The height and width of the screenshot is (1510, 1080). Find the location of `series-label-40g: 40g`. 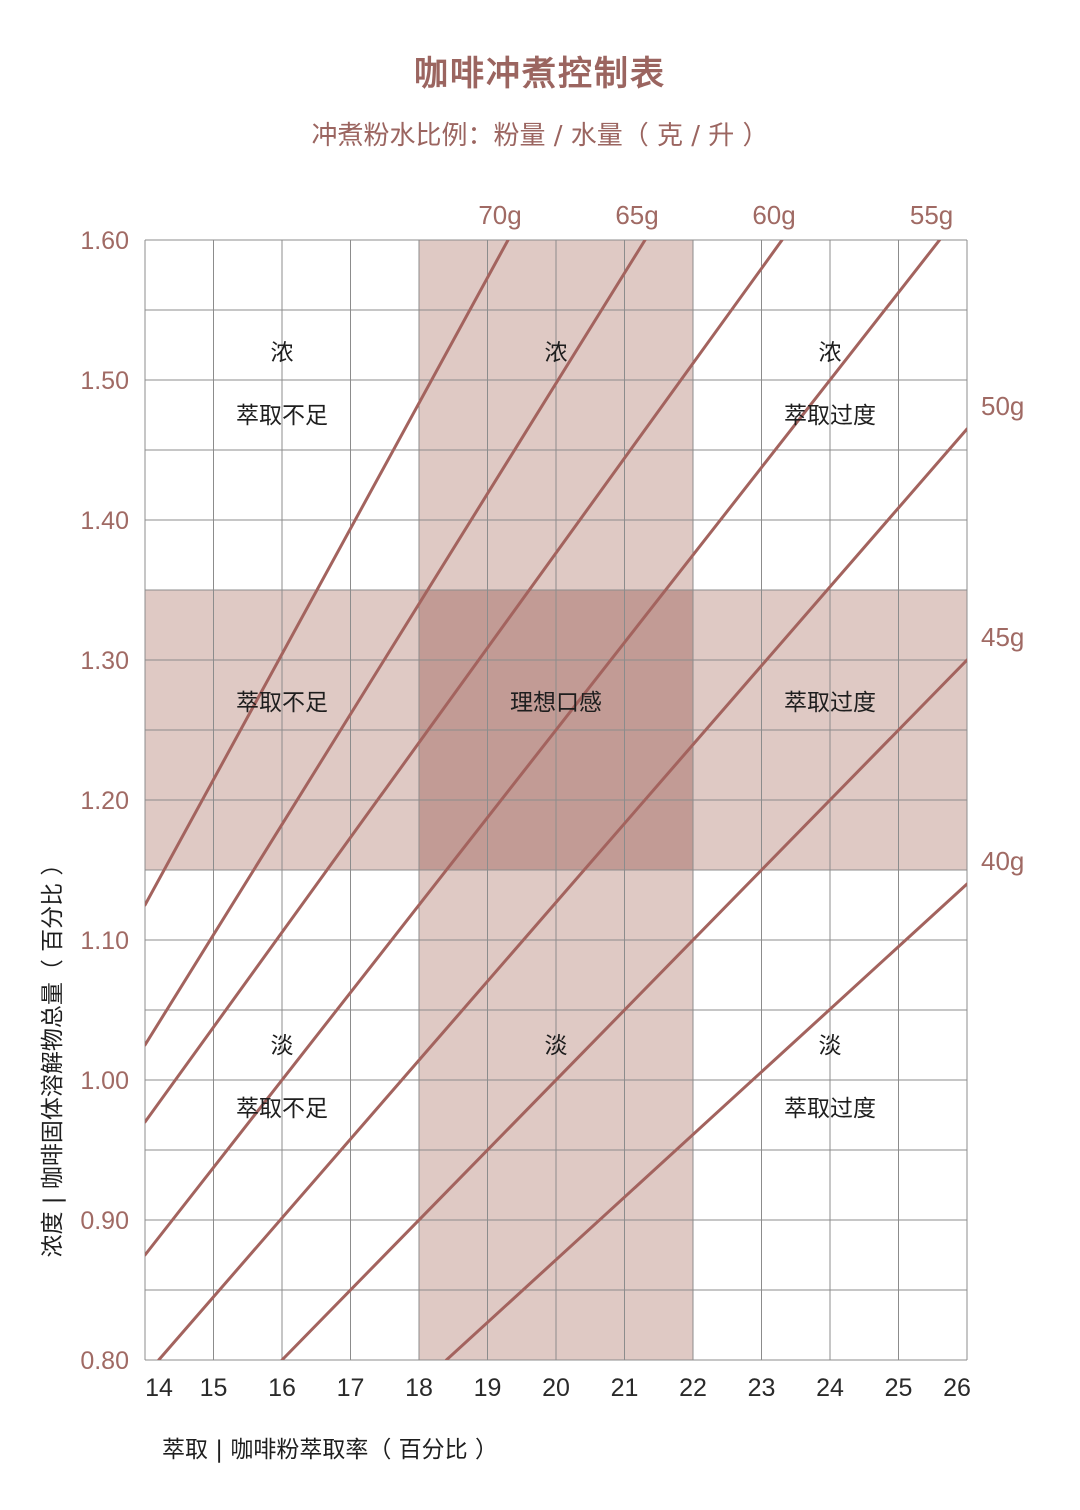

series-label-40g: 40g is located at coordinates (1002, 861).